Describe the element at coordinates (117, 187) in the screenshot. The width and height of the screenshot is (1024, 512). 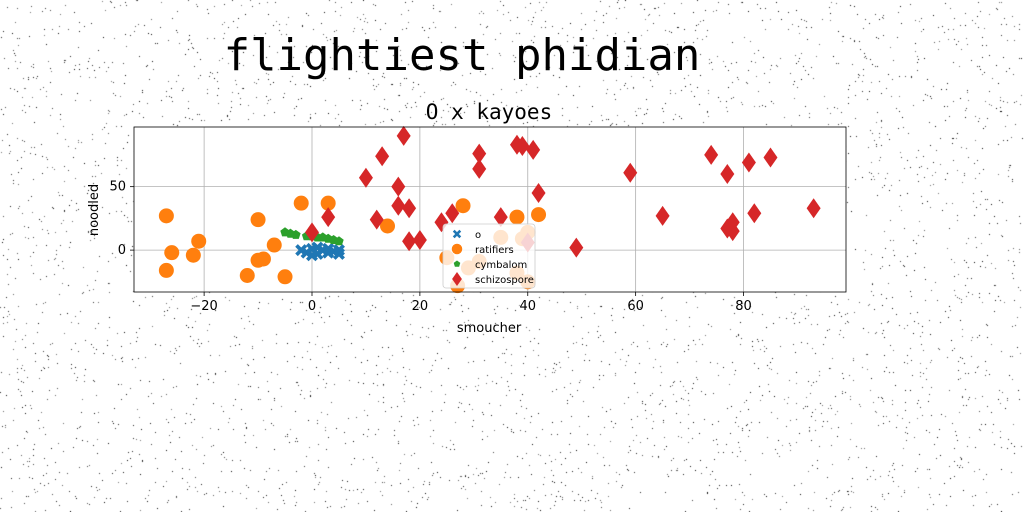
I see `y-tick-label: 50` at that location.